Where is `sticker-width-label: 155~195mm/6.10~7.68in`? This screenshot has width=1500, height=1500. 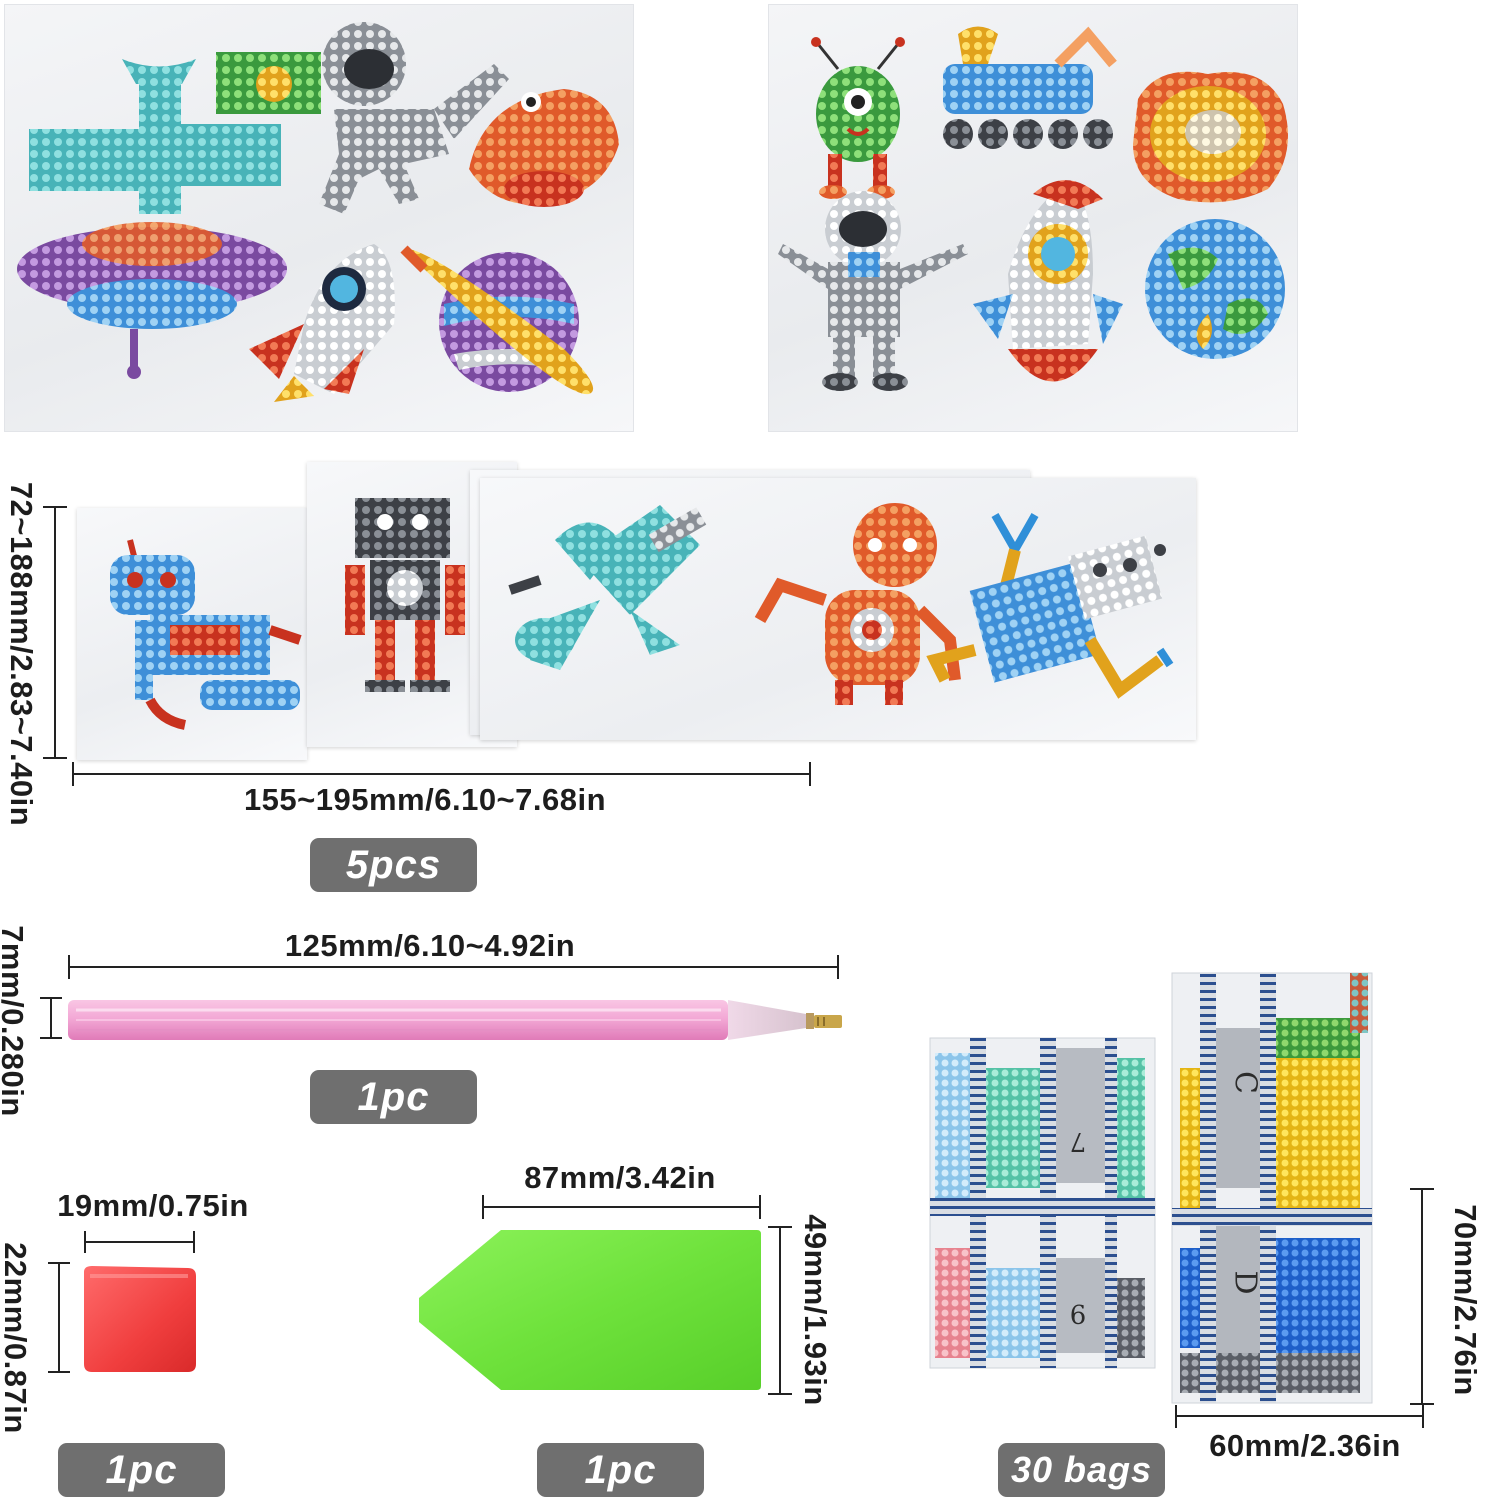 sticker-width-label: 155~195mm/6.10~7.68in is located at coordinates (425, 799).